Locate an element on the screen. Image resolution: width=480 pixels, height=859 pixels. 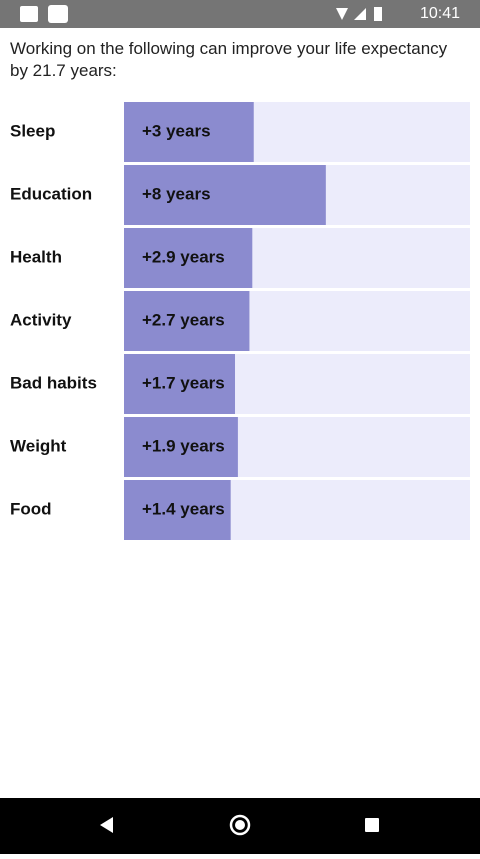
category-label: Food is located at coordinates (31, 508).